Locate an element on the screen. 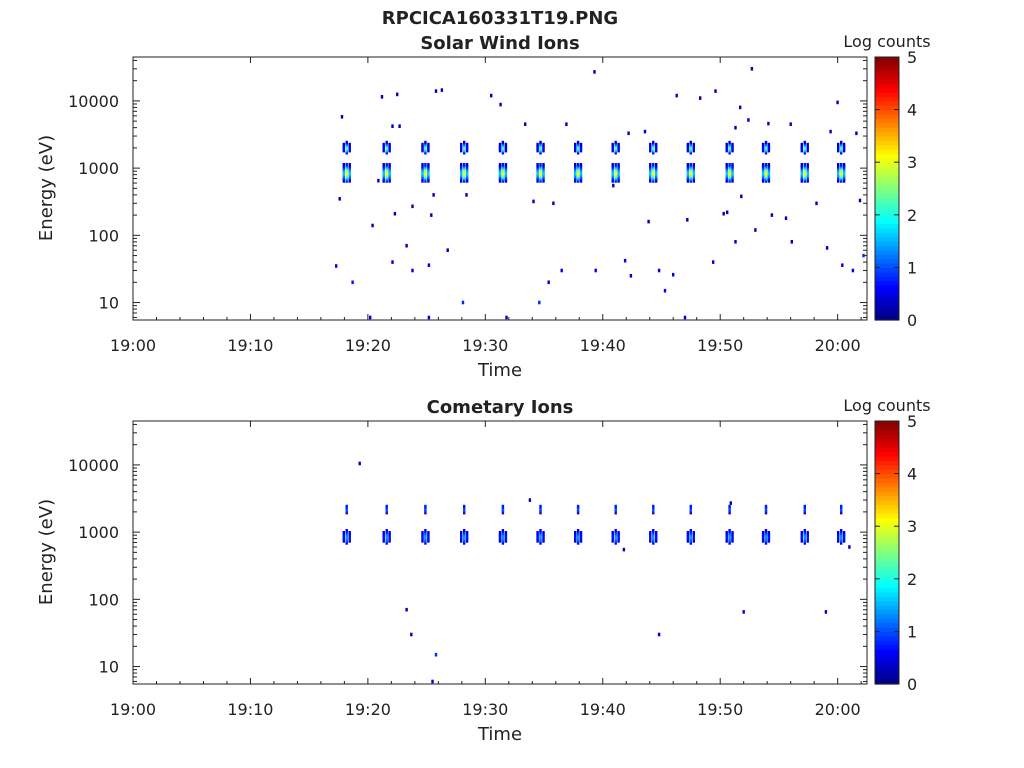 This screenshot has width=1024, height=768. colorbar-tick-label: 0 is located at coordinates (912, 684).